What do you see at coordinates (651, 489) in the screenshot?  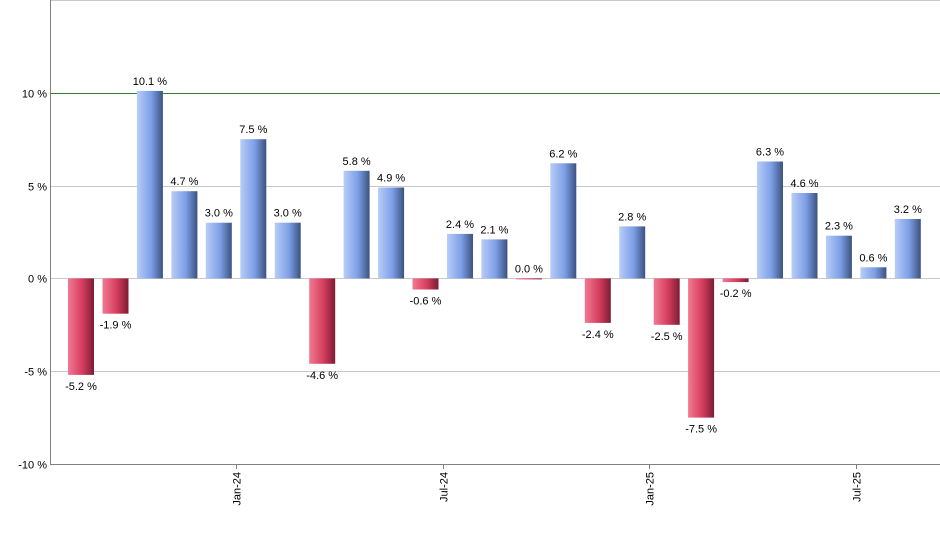 I see `x-tick-label: Jan-25` at bounding box center [651, 489].